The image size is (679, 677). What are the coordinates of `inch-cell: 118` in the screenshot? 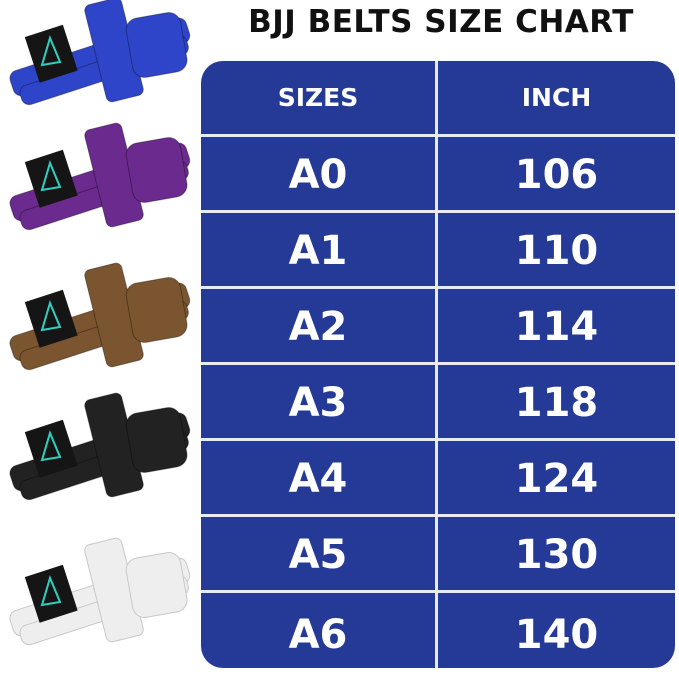 It's located at (556, 403).